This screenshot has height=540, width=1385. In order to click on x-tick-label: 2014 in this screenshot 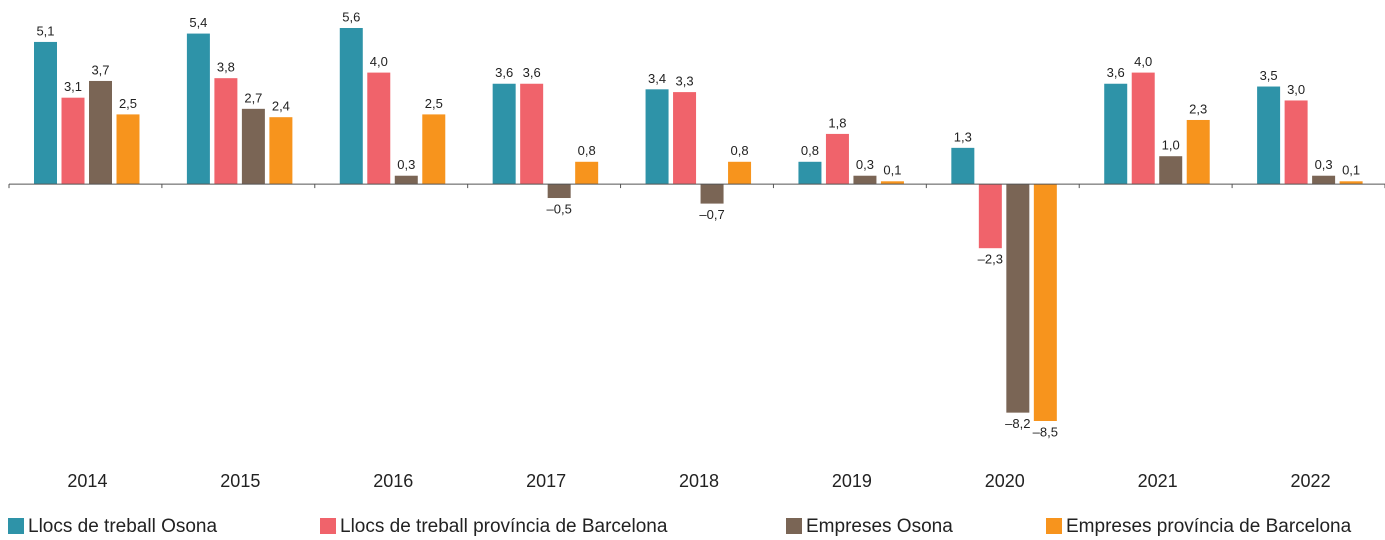, I will do `click(87, 481)`.